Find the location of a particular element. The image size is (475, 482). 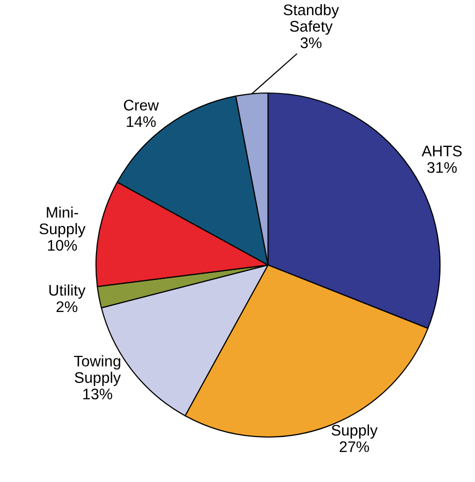

data-label: 31% is located at coordinates (442, 167).